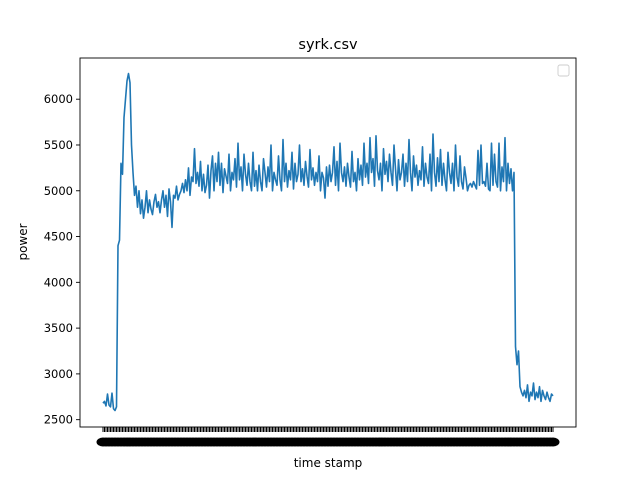  I want to click on x-tick-label-band, so click(328, 442).